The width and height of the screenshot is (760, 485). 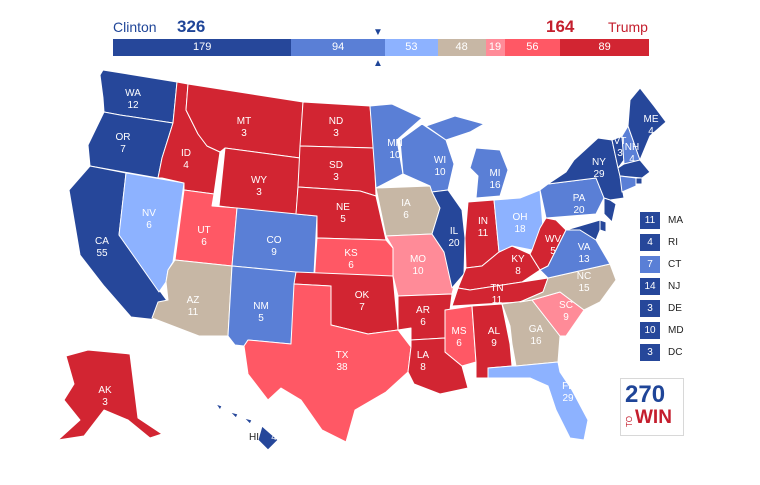 What do you see at coordinates (650, 308) in the screenshot?
I see `small-state-electoral-votes: 3` at bounding box center [650, 308].